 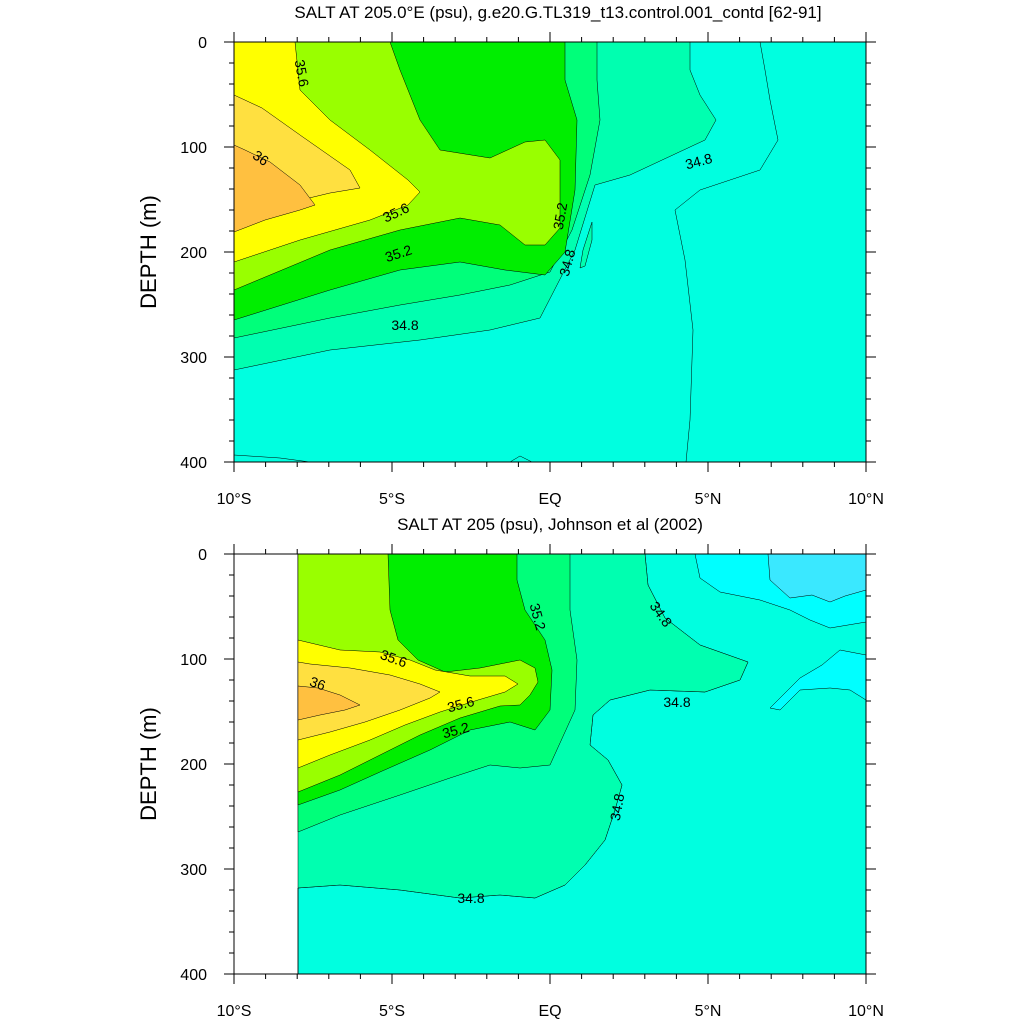 What do you see at coordinates (193, 975) in the screenshot?
I see `bottom-y-tick-label-400: 400` at bounding box center [193, 975].